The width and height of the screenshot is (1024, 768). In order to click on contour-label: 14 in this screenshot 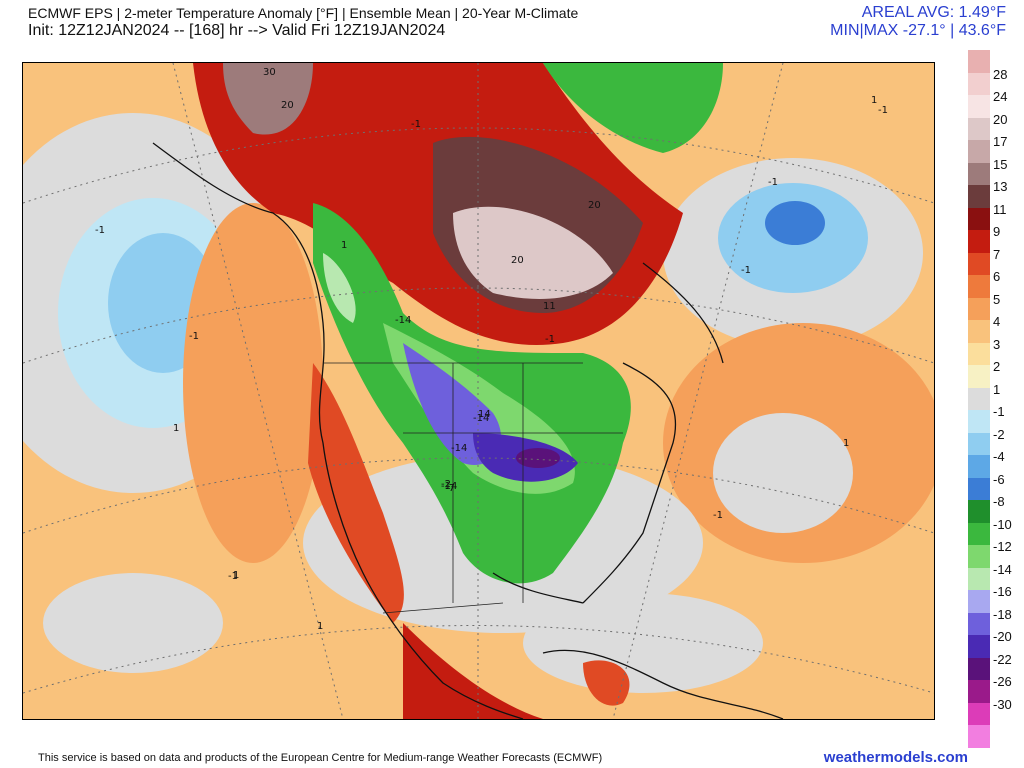, I will do `click(484, 414)`.